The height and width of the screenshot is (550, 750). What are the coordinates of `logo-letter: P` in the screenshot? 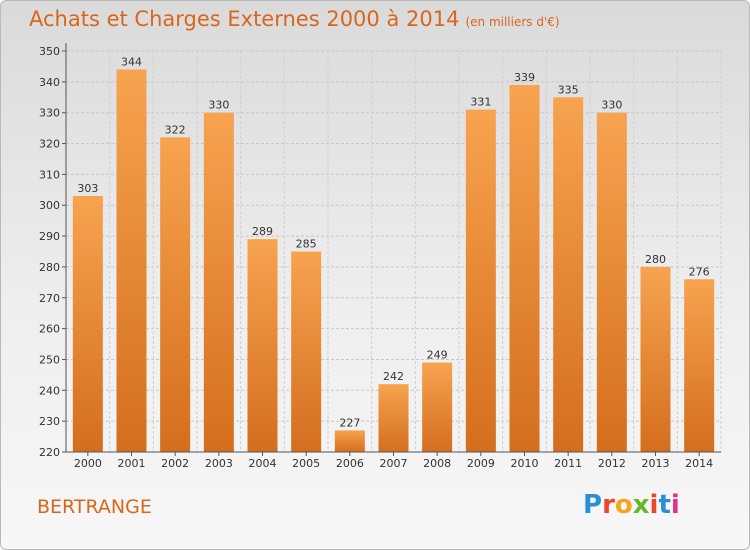 It's located at (593, 505).